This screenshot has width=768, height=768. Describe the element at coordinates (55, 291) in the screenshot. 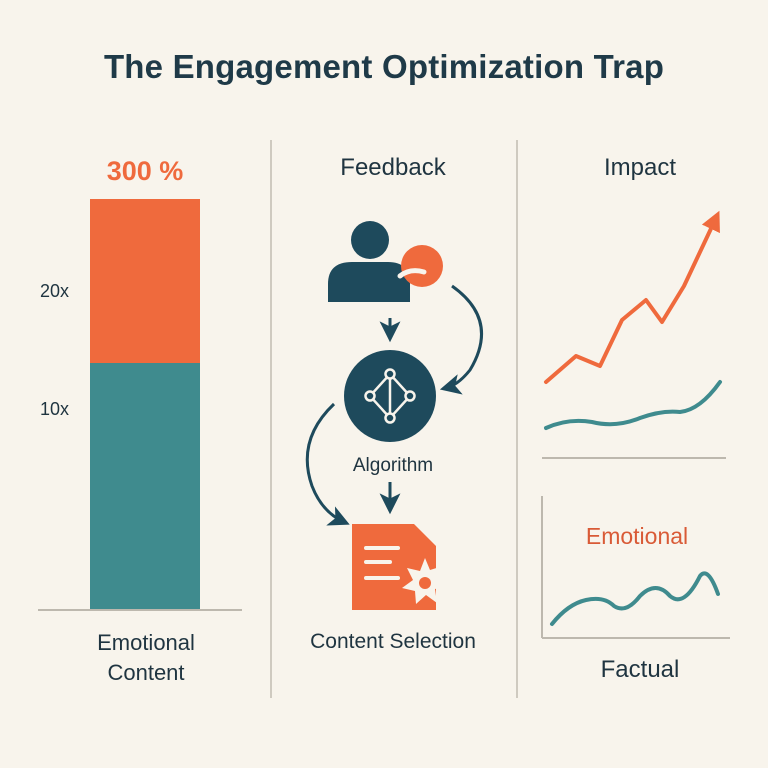

I see `bar-tick-20x: 20x` at that location.